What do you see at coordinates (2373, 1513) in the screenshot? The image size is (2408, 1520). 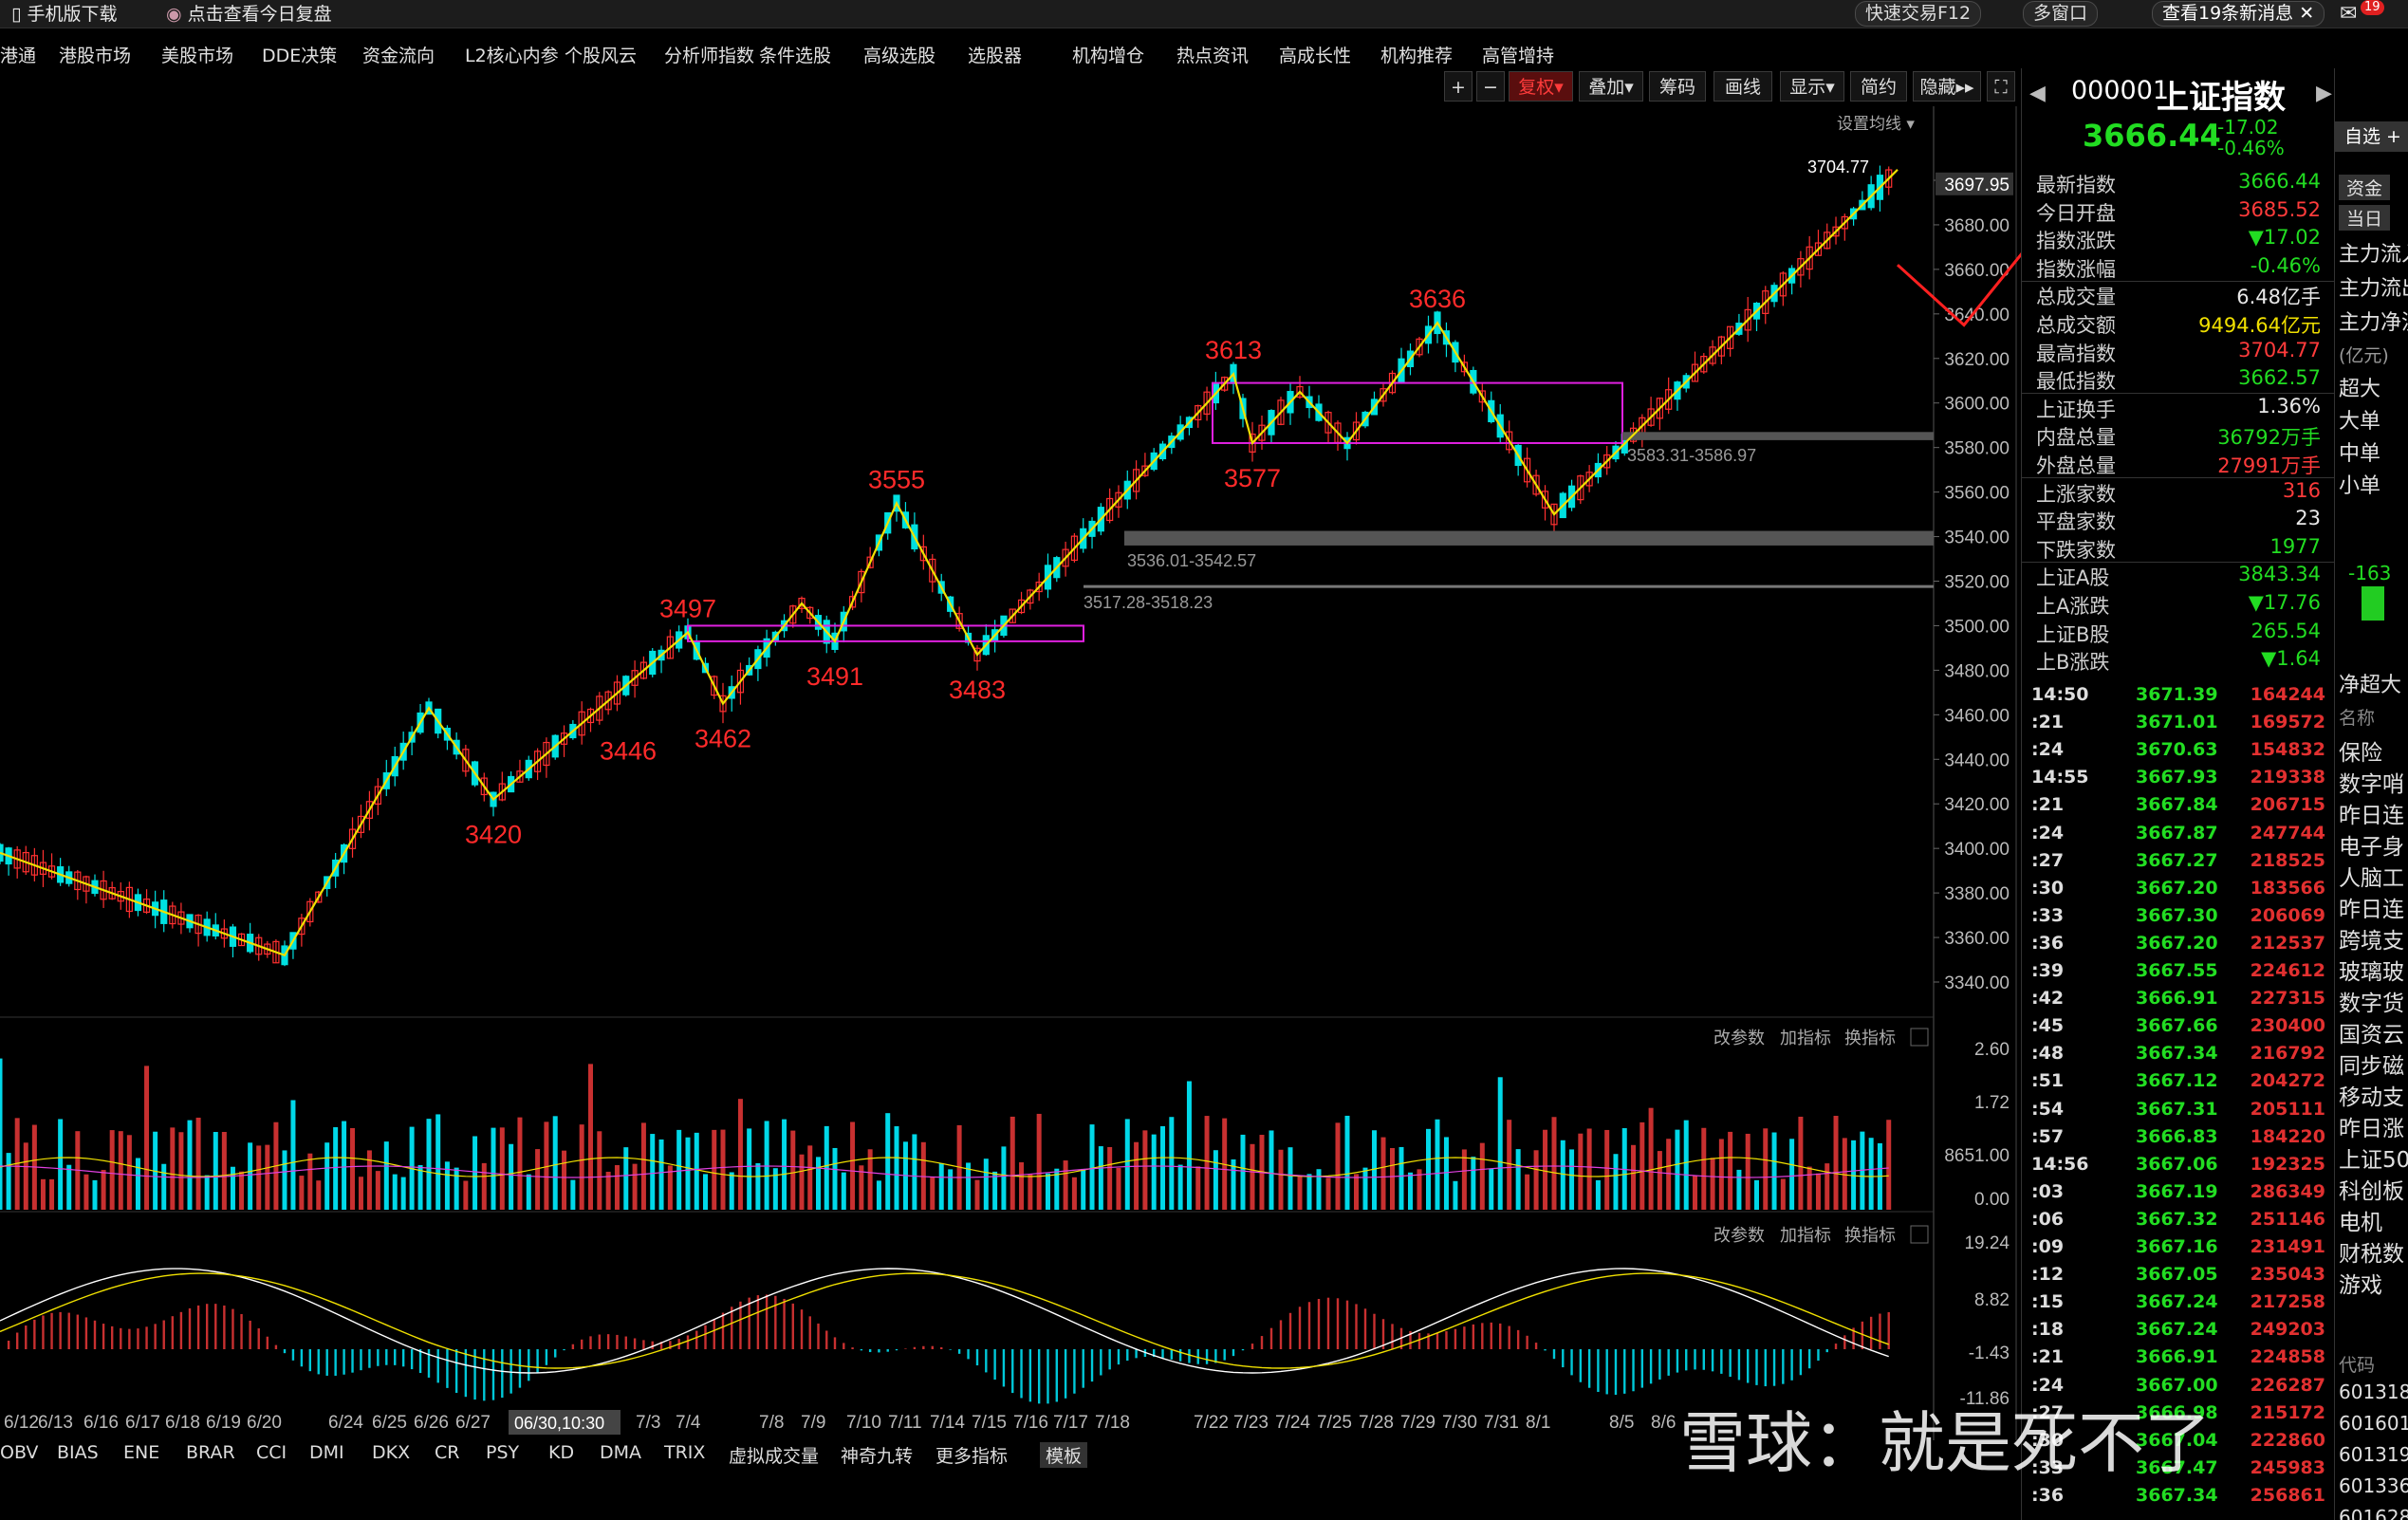 I see `code-item: 601628` at bounding box center [2373, 1513].